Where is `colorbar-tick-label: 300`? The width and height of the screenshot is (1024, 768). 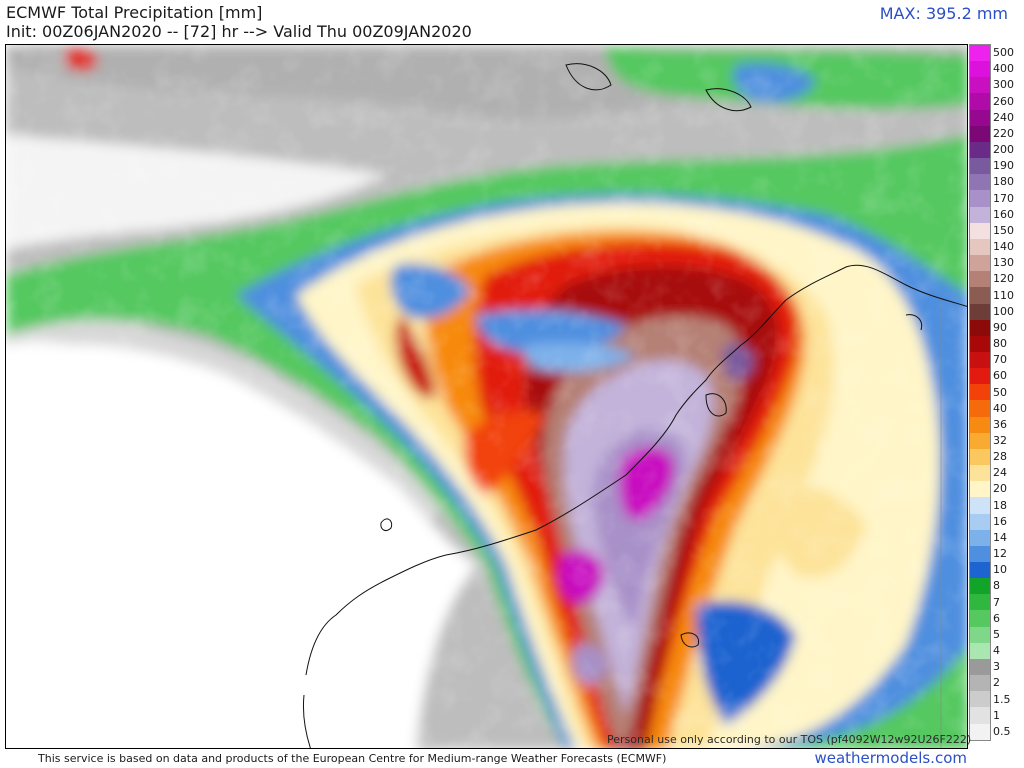
colorbar-tick-label: 300 is located at coordinates (1003, 85).